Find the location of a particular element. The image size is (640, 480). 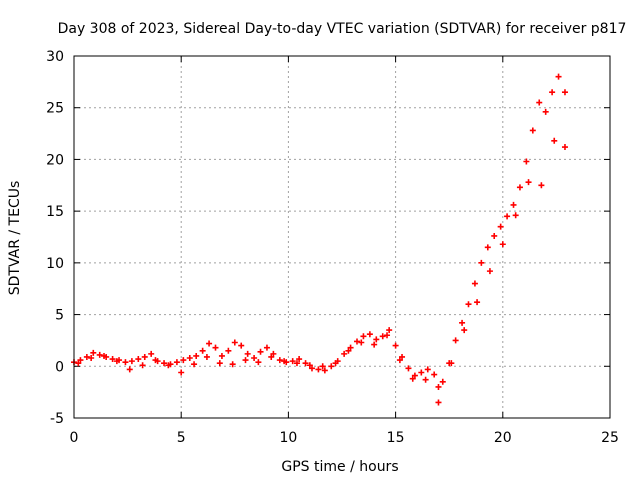

x-tick-label: 5 is located at coordinates (181, 438).